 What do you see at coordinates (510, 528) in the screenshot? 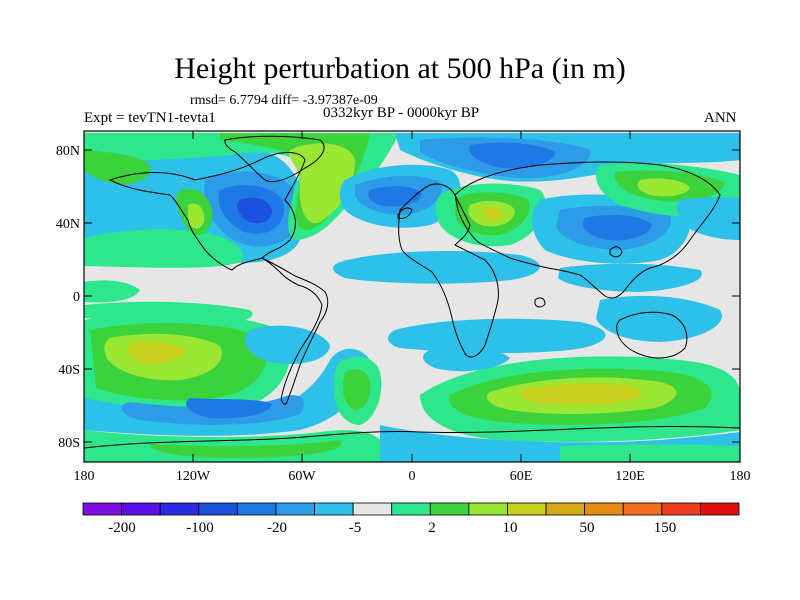
I see `colorbar-label: 10` at bounding box center [510, 528].